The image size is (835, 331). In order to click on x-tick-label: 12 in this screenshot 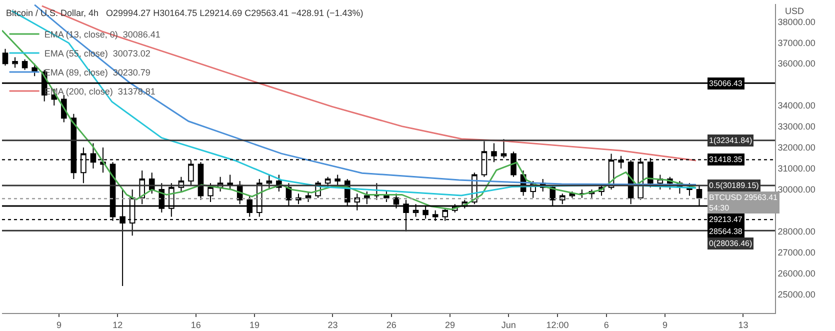, I will do `click(117, 325)`.